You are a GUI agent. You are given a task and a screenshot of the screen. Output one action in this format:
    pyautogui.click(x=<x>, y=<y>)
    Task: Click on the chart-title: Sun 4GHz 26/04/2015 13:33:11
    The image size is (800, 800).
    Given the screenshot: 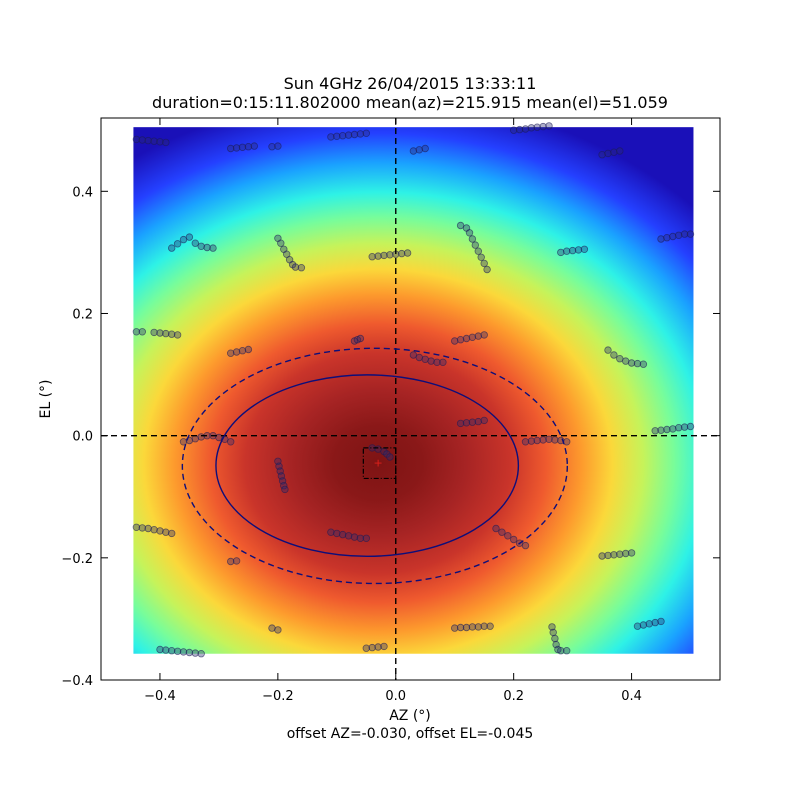 What is the action you would take?
    pyautogui.click(x=410, y=83)
    